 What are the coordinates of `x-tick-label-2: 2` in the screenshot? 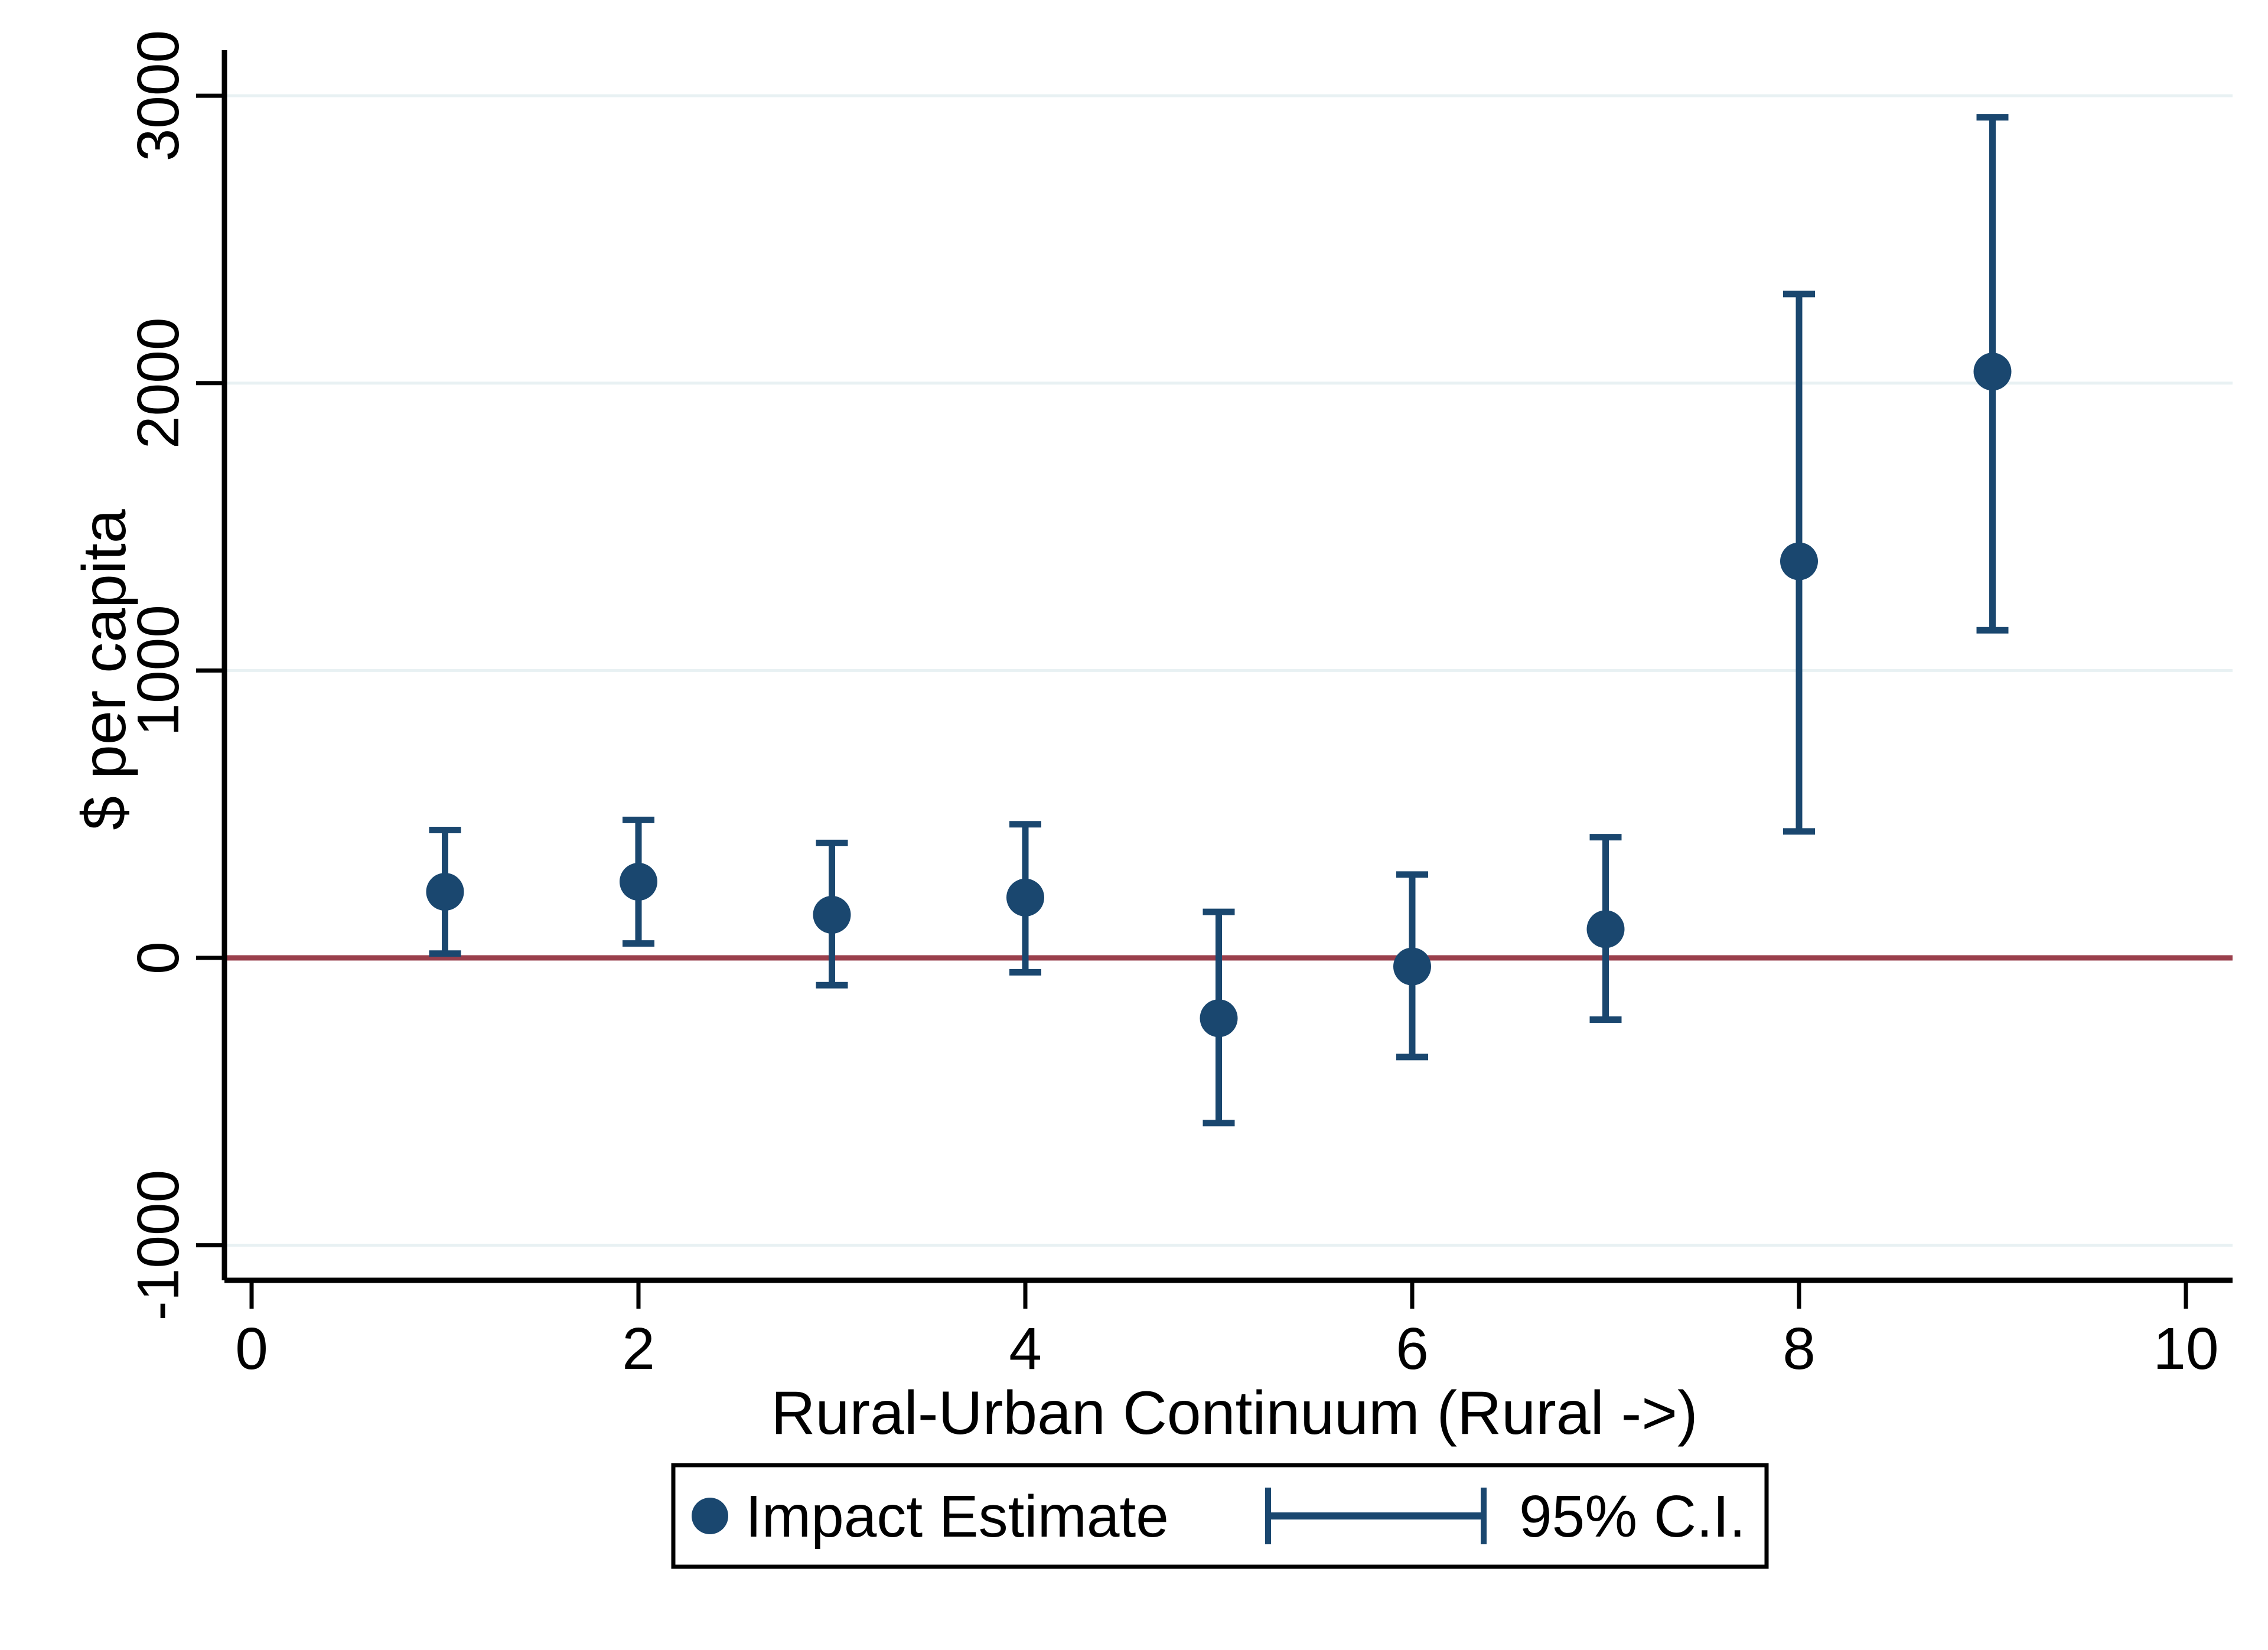 It's located at (638, 1349).